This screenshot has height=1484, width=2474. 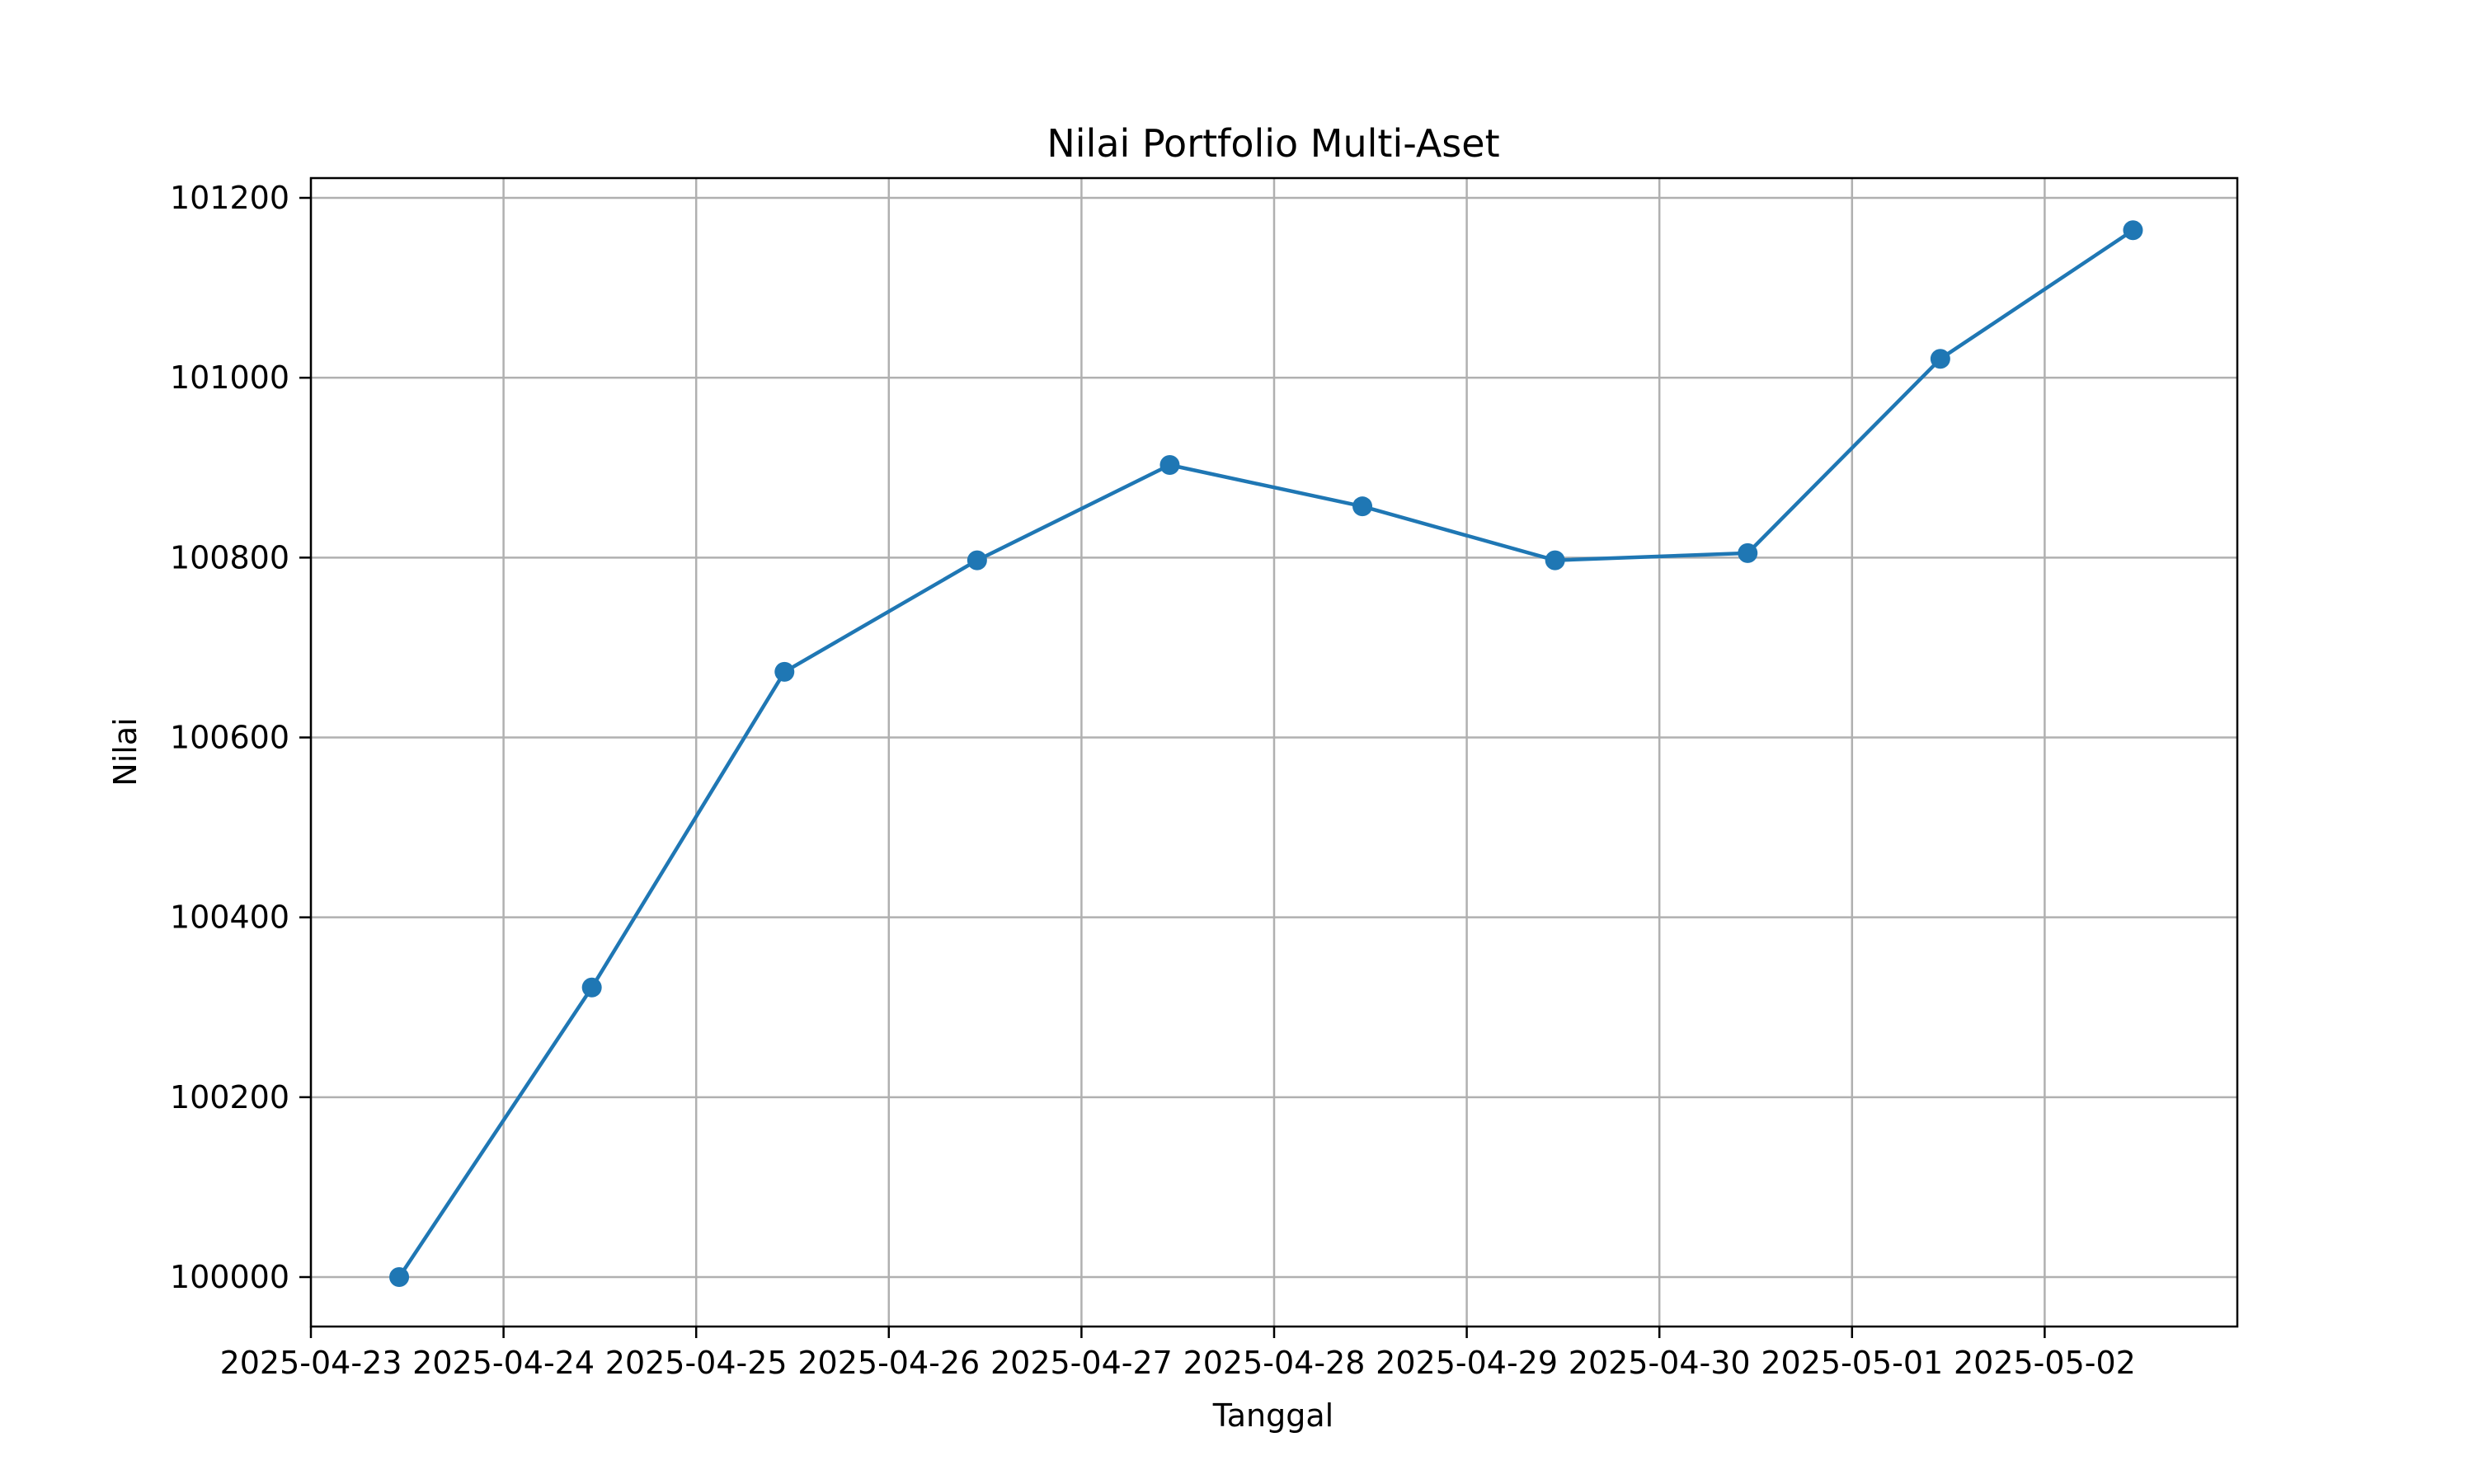 What do you see at coordinates (229, 557) in the screenshot?
I see `y-tick-label: 100800` at bounding box center [229, 557].